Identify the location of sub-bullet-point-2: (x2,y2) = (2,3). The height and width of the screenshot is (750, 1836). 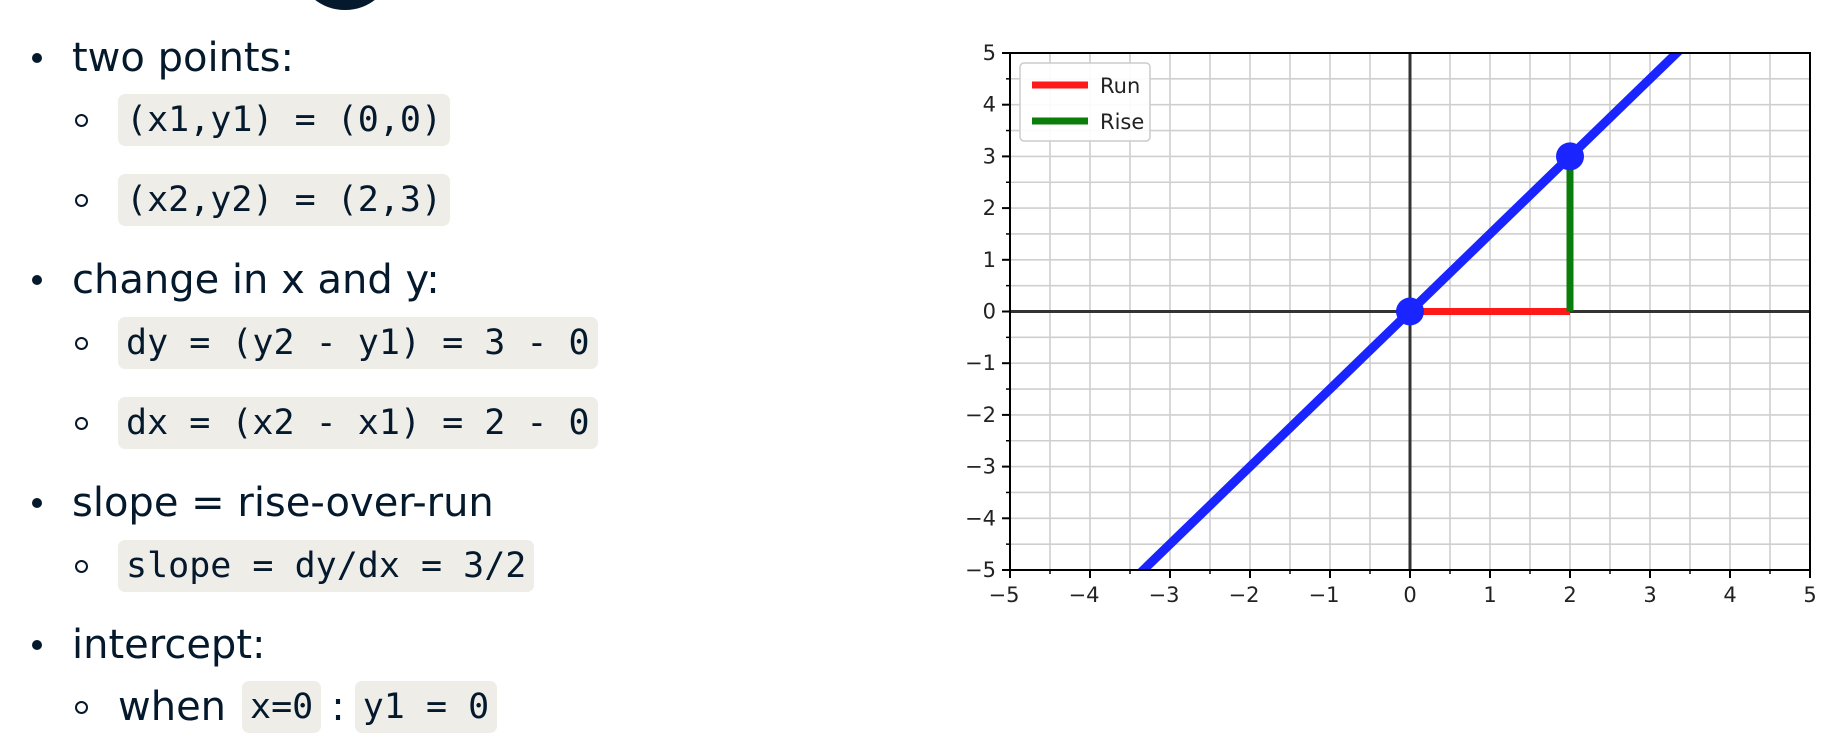
(263, 200).